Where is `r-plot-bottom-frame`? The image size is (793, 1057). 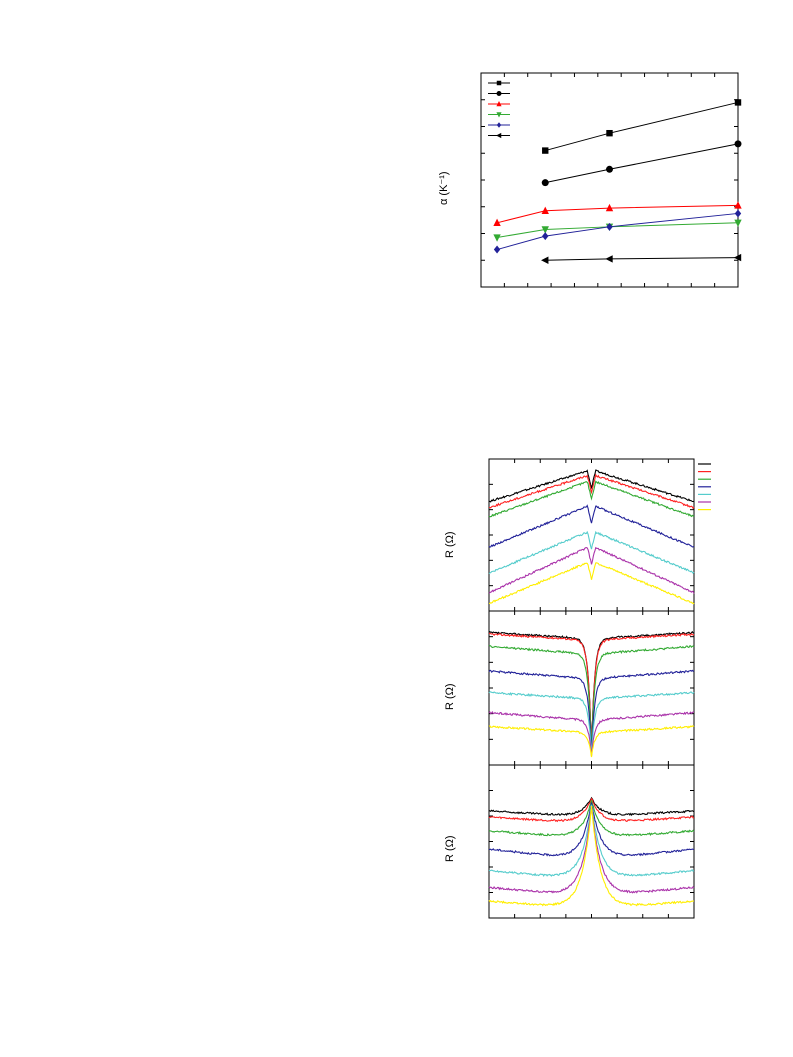
r-plot-bottom-frame is located at coordinates (591, 841).